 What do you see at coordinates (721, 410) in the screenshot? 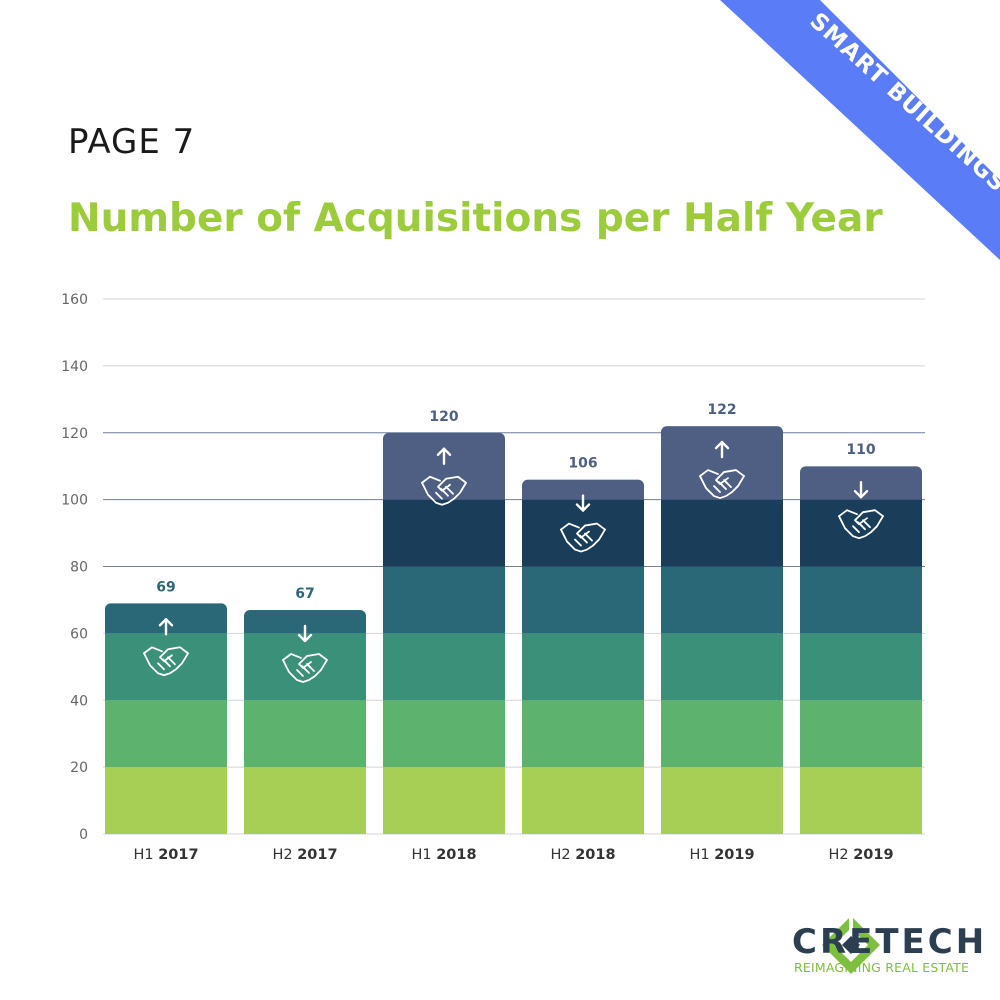
I see `data-label: 122` at bounding box center [721, 410].